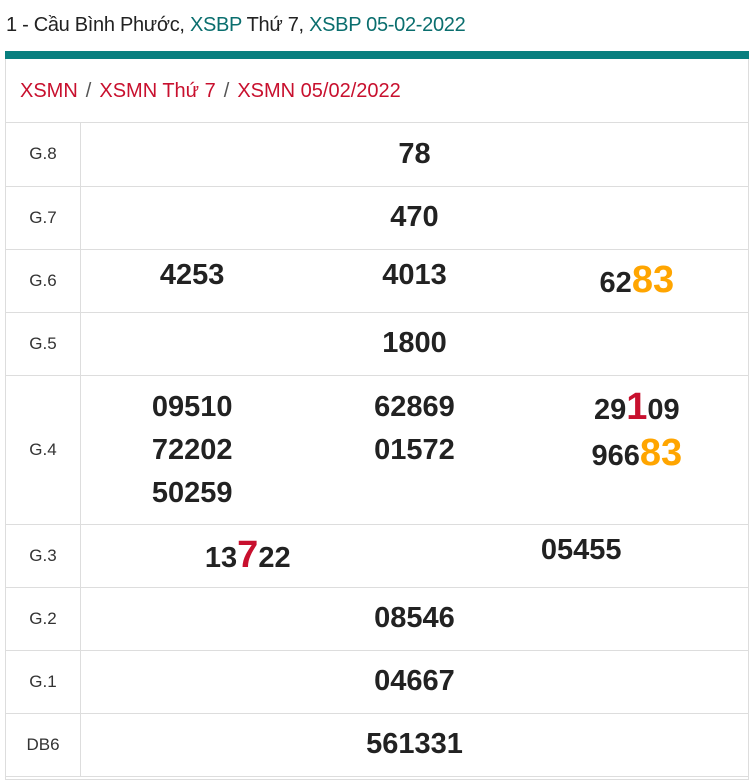 The image size is (754, 780). I want to click on row-g6: G.6 4253 4013 6283, so click(377, 281).